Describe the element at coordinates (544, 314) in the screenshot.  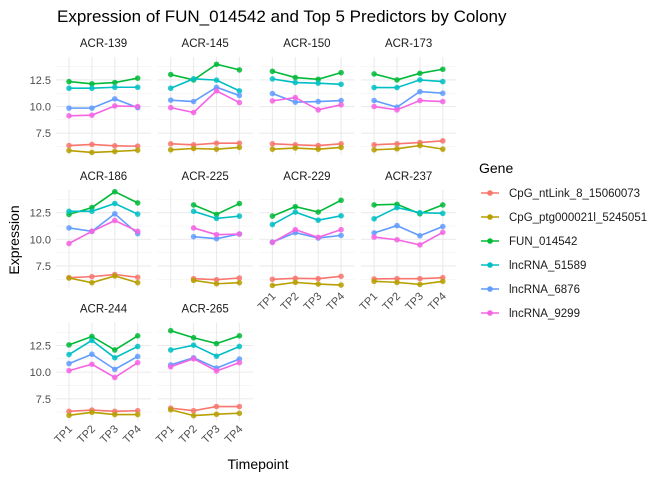
I see `legend-label: lncRNA_9299` at that location.